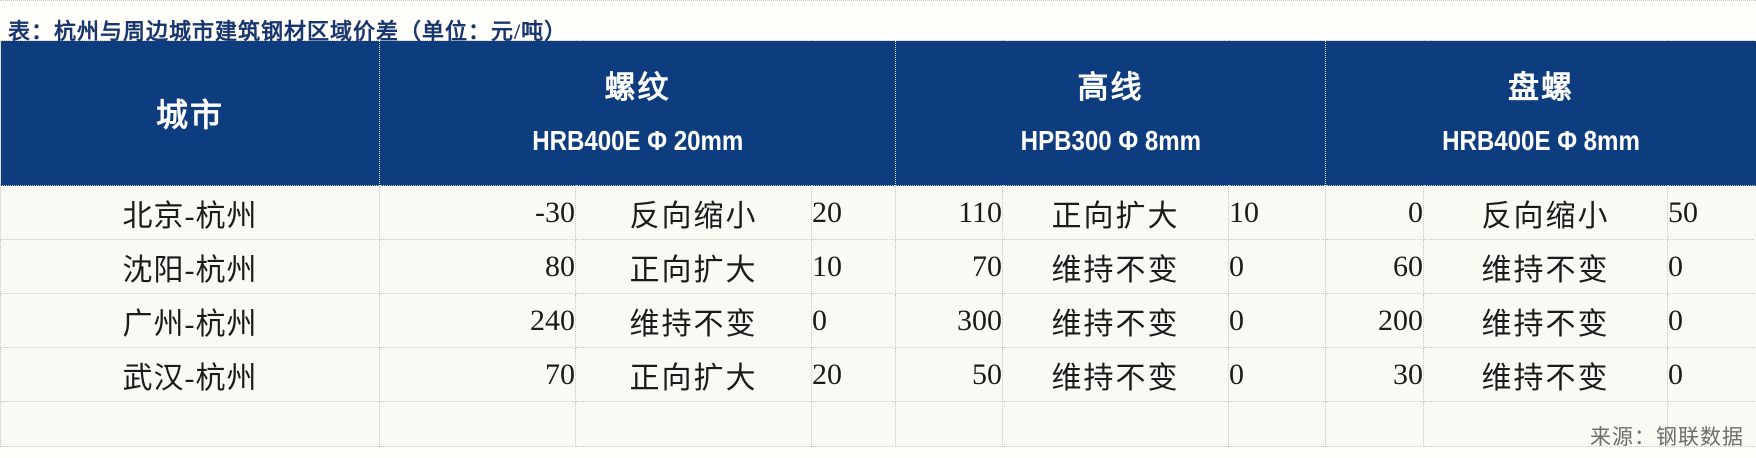 Image resolution: width=1756 pixels, height=458 pixels. What do you see at coordinates (1375, 320) in the screenshot?
I see `coil-diff-cell: 200` at bounding box center [1375, 320].